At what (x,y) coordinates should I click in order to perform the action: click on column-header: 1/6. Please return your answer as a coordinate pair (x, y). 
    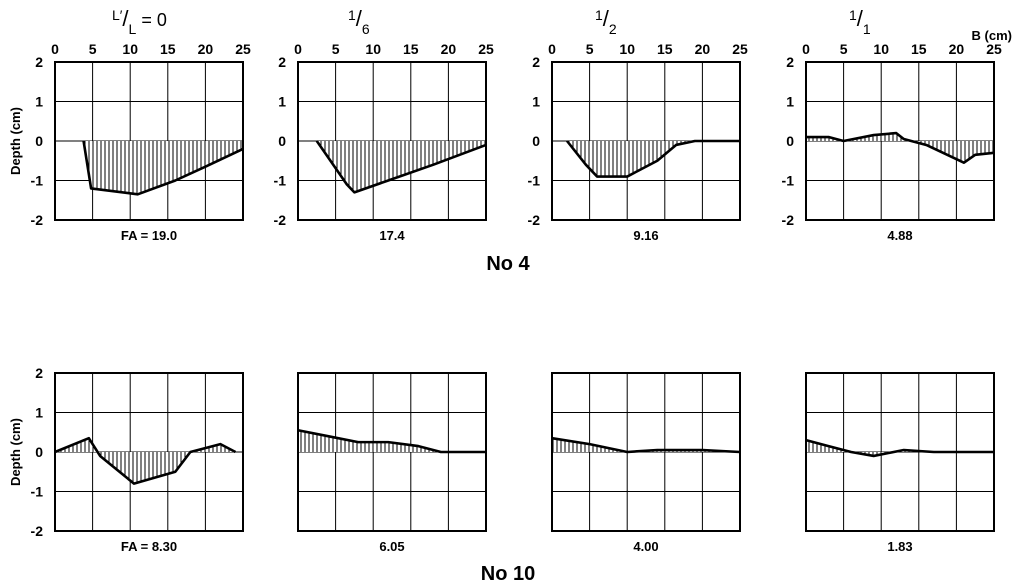
    Looking at the image, I should click on (359, 21).